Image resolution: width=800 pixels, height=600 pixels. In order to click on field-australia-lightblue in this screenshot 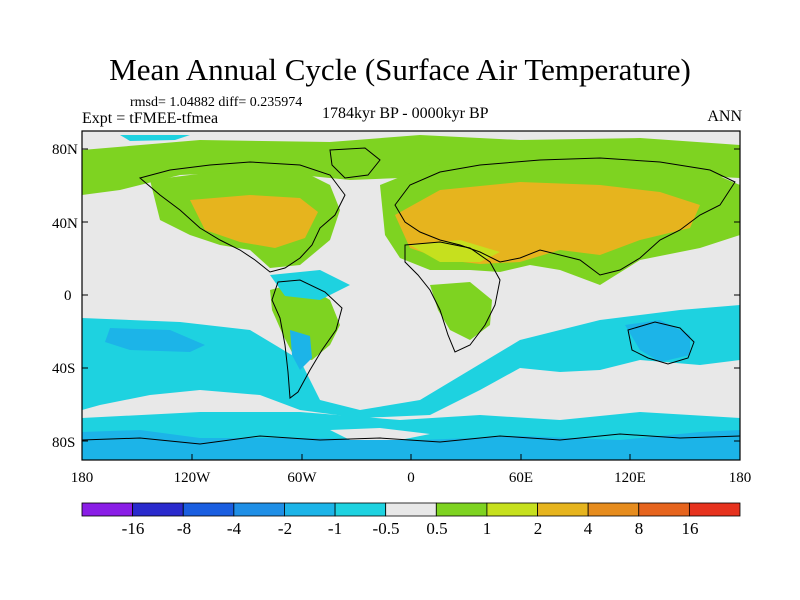, I will do `click(657, 341)`.